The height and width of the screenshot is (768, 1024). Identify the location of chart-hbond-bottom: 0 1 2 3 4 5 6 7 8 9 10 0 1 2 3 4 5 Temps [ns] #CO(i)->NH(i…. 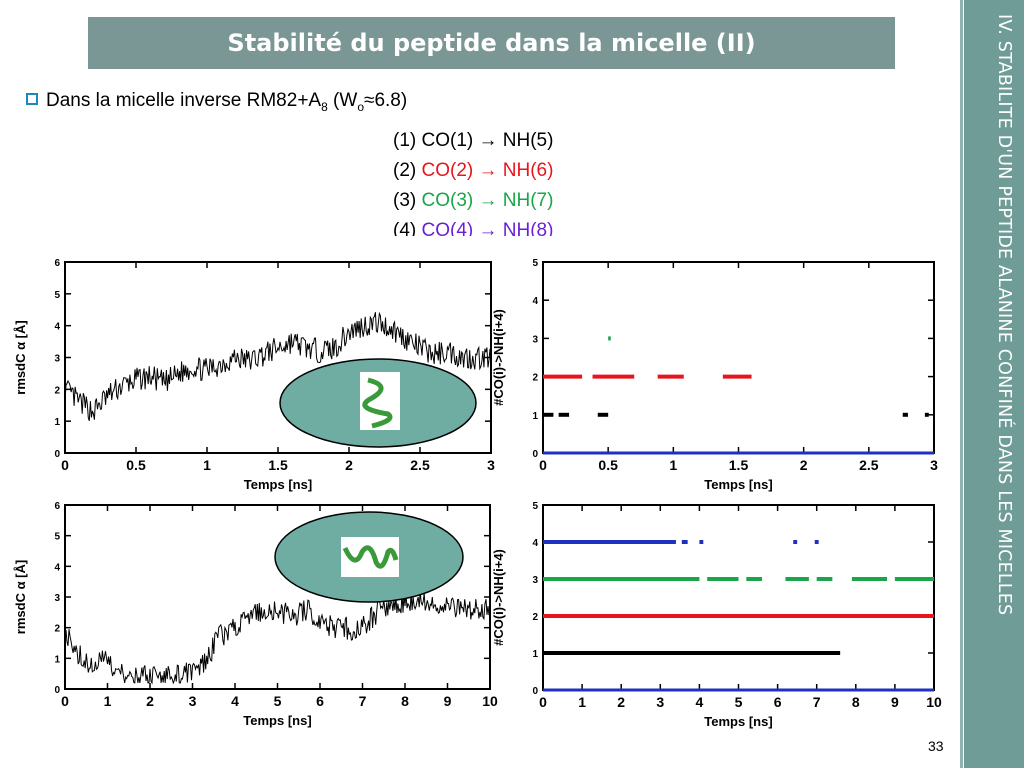
(716, 615).